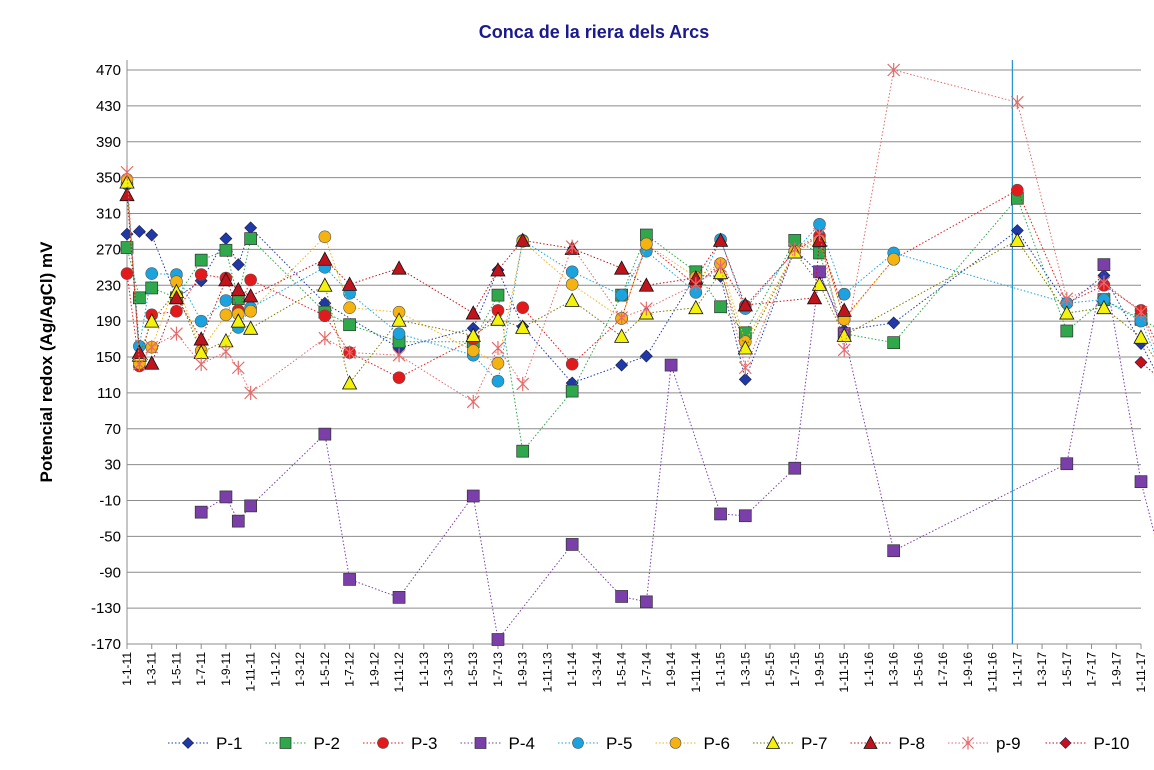  What do you see at coordinates (300, 669) in the screenshot?
I see `x-tick-label: 1-3-12` at bounding box center [300, 669].